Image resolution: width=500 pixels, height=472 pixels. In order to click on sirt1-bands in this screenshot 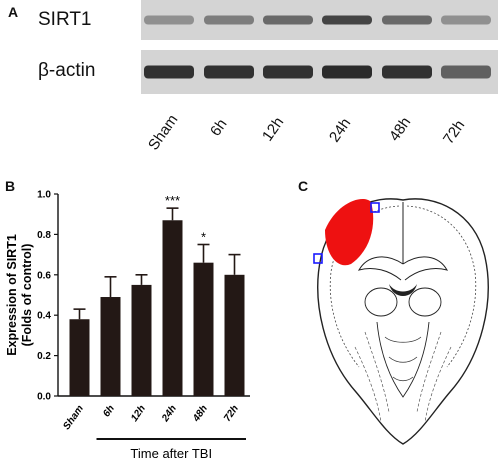, I will do `click(317, 20)`.